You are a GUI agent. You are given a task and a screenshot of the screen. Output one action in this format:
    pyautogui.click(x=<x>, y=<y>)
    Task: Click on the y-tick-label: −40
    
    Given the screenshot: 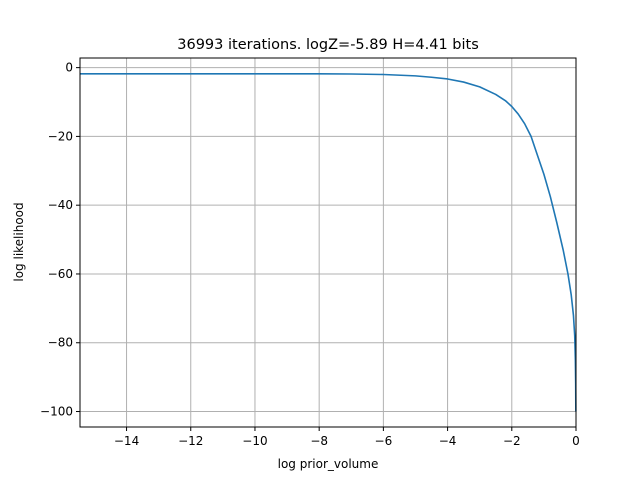 What is the action you would take?
    pyautogui.click(x=60, y=205)
    